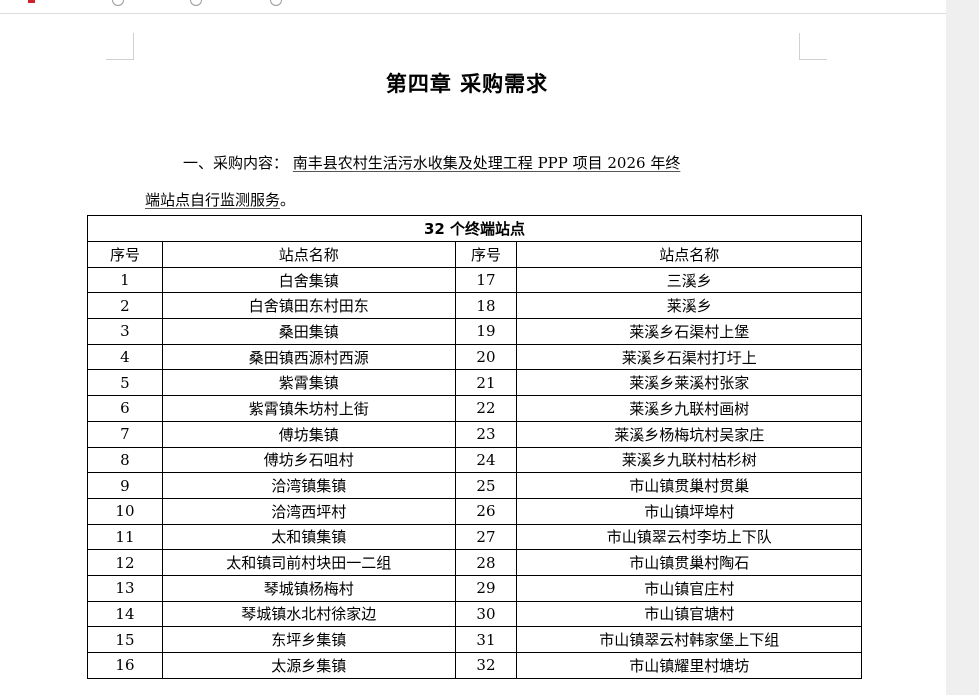 Image resolution: width=979 pixels, height=695 pixels. What do you see at coordinates (486, 434) in the screenshot?
I see `cell-index: 23` at bounding box center [486, 434].